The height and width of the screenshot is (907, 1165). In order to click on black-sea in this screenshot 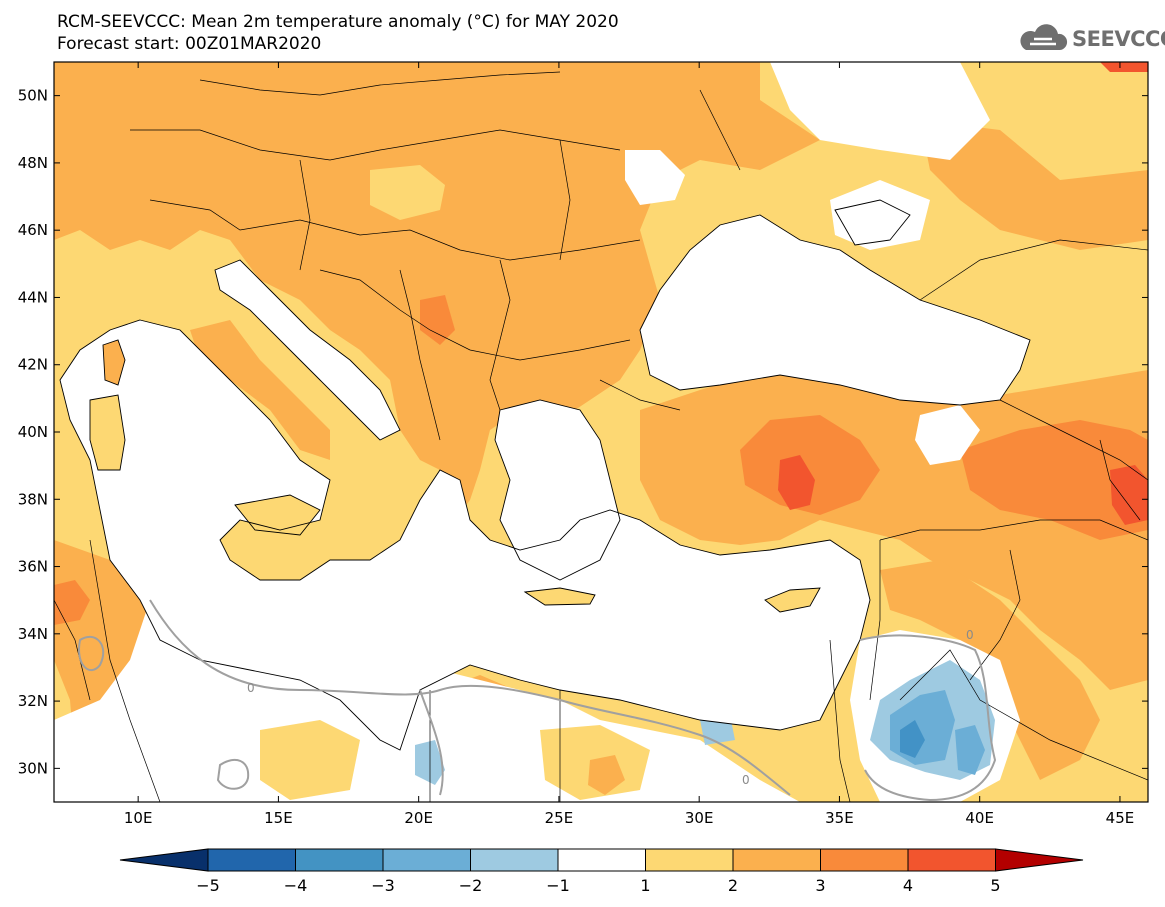, I will do `click(835, 310)`.